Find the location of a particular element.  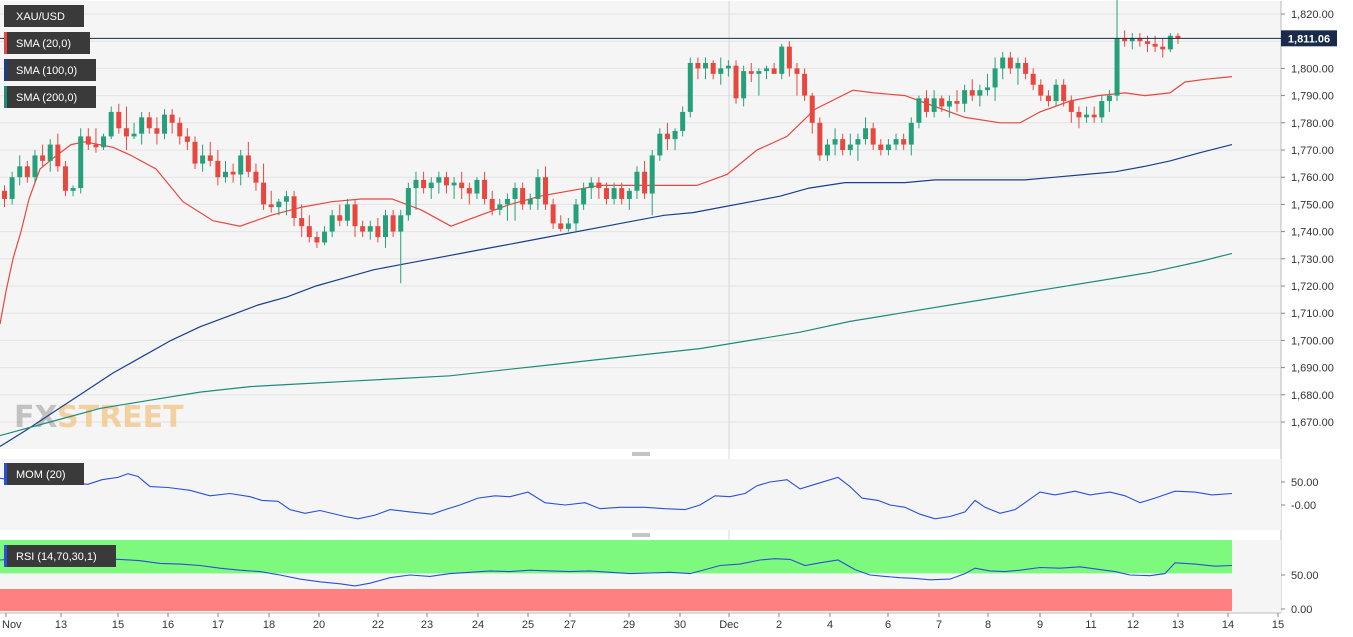

price-tick-label: 1,750.00 is located at coordinates (1312, 205).